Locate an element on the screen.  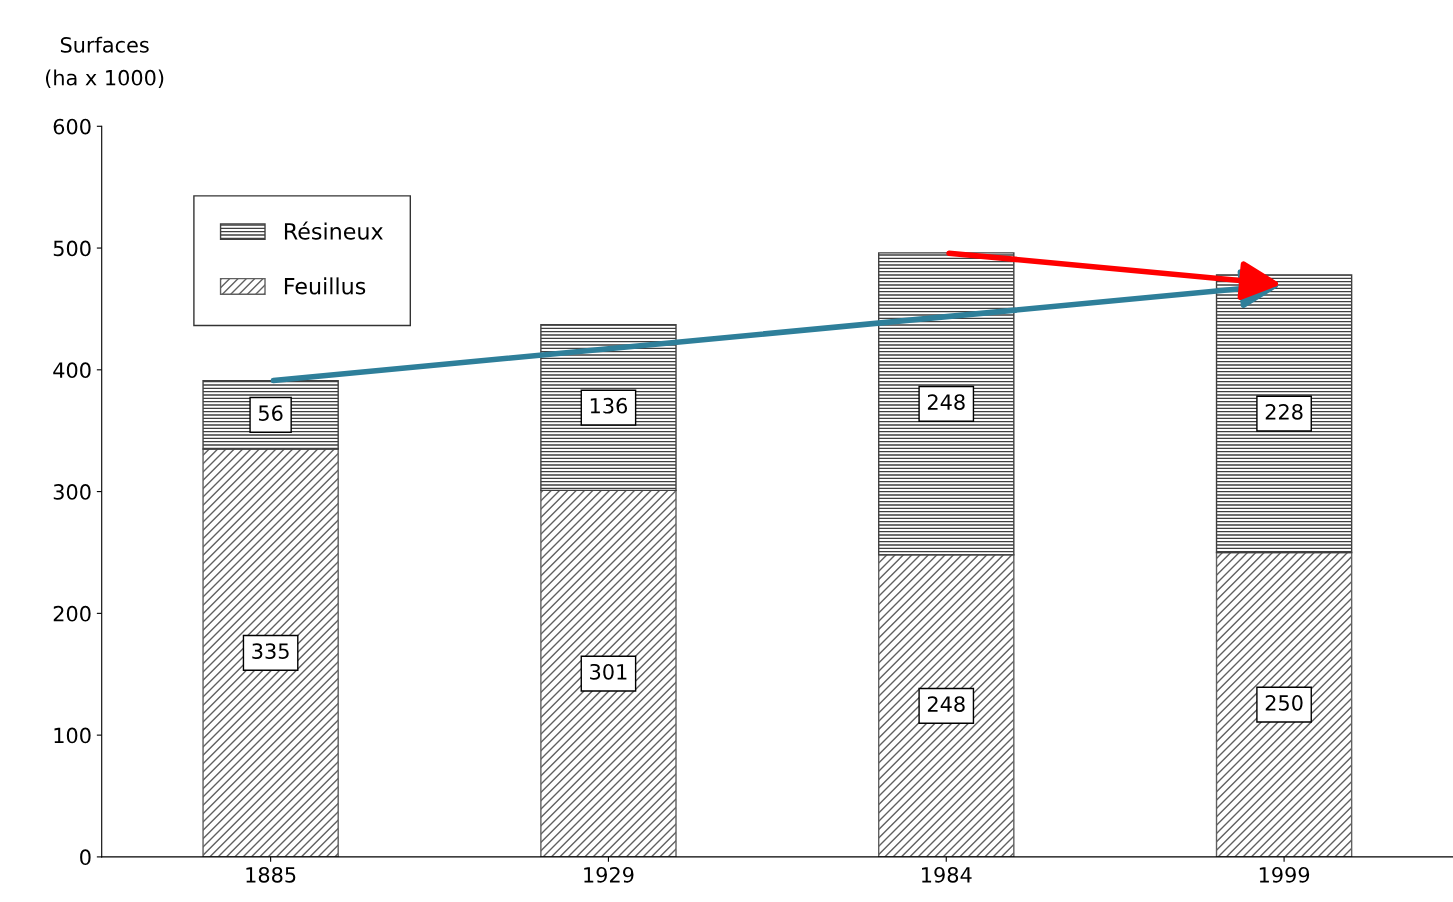
y-tick-label: 0 is located at coordinates (85, 857).